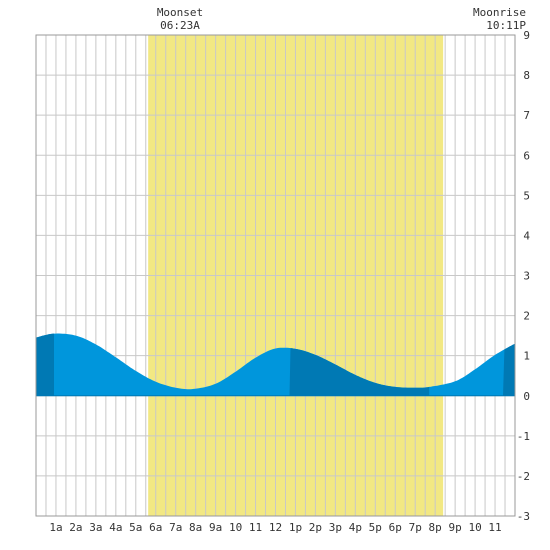 Image resolution: width=550 pixels, height=550 pixels. I want to click on x-tick-label: 8a, so click(195, 527).